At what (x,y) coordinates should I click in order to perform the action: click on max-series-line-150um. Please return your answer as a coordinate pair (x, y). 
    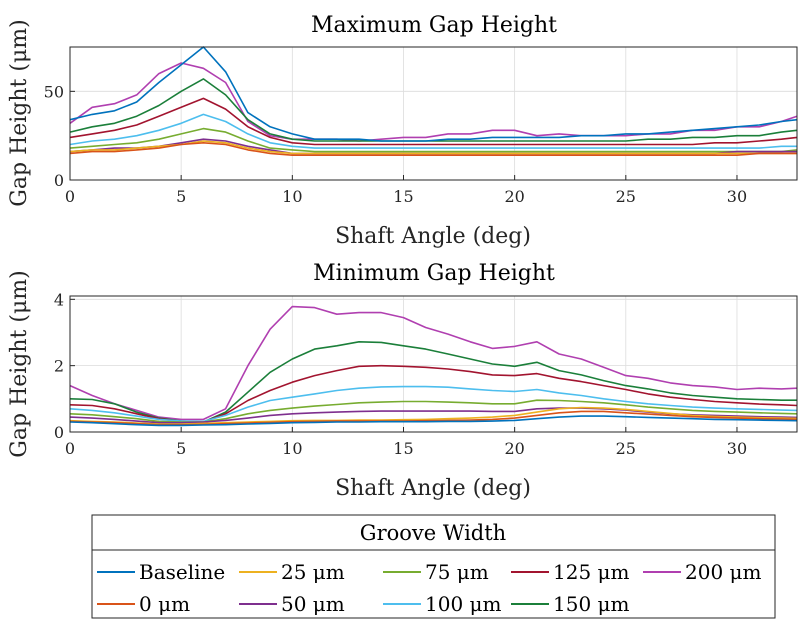
    Looking at the image, I should click on (433, 110).